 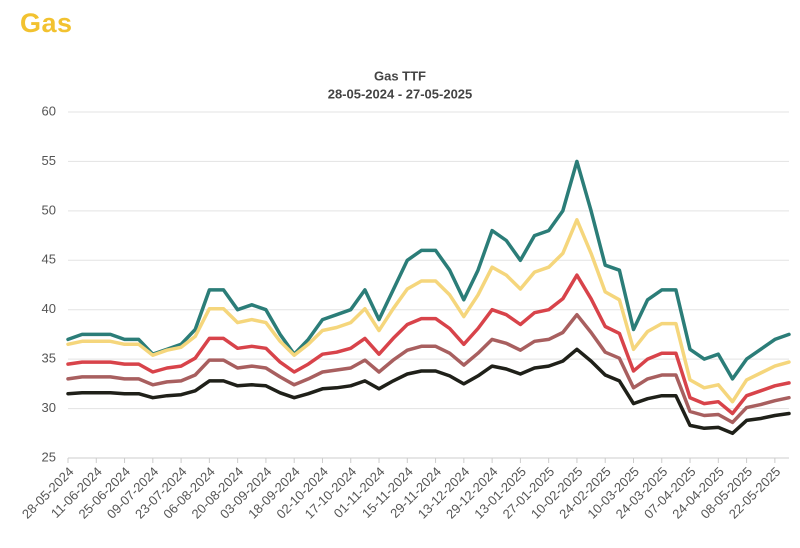 What do you see at coordinates (49, 308) in the screenshot?
I see `y-tick-label: 40` at bounding box center [49, 308].